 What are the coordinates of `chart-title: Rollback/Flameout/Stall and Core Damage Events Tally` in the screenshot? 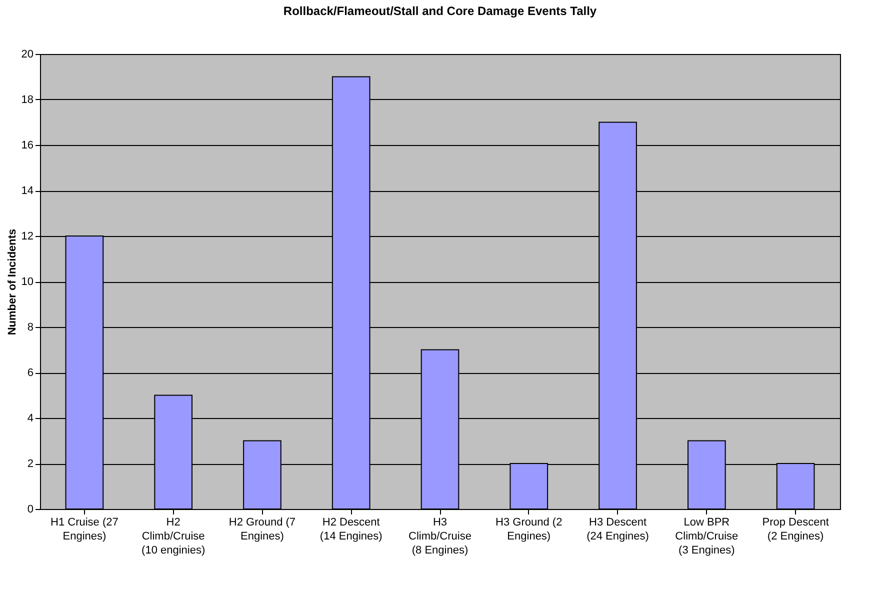 It's located at (440, 11).